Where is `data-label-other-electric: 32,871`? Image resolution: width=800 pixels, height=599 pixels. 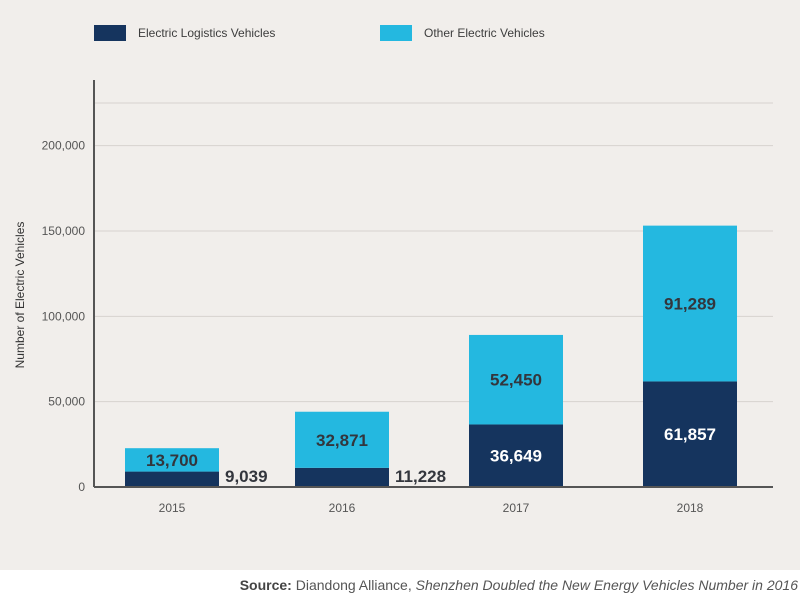
data-label-other-electric: 32,871 is located at coordinates (342, 440).